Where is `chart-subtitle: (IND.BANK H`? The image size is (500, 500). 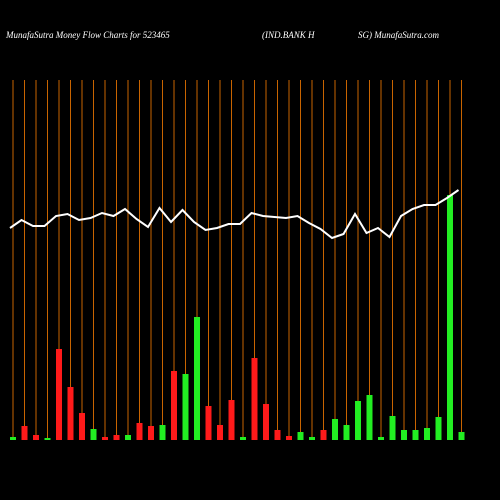 chart-subtitle: (IND.BANK H is located at coordinates (288, 35).